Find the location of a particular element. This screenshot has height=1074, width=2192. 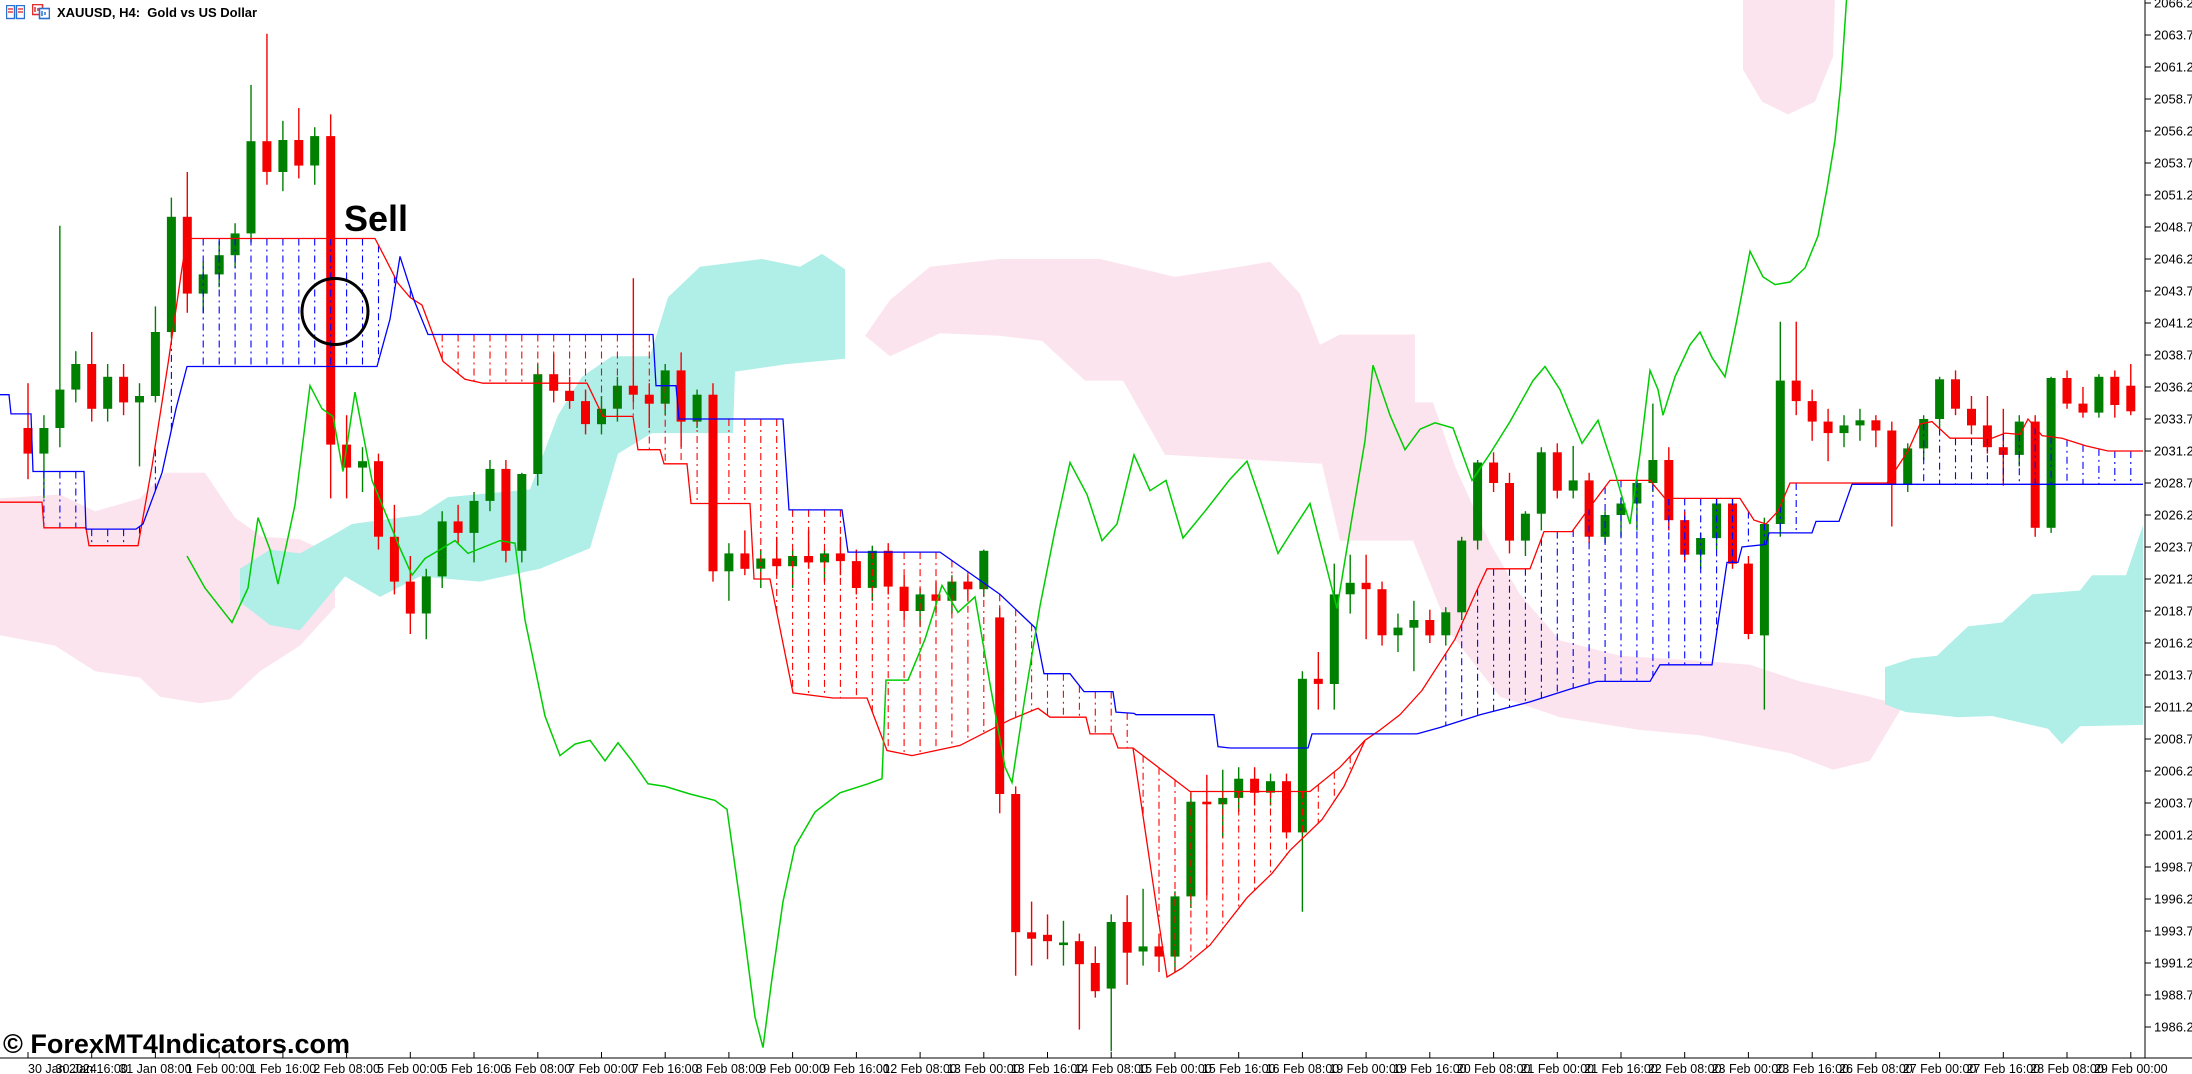

price-label: 2006.20 is located at coordinates (2173, 771).